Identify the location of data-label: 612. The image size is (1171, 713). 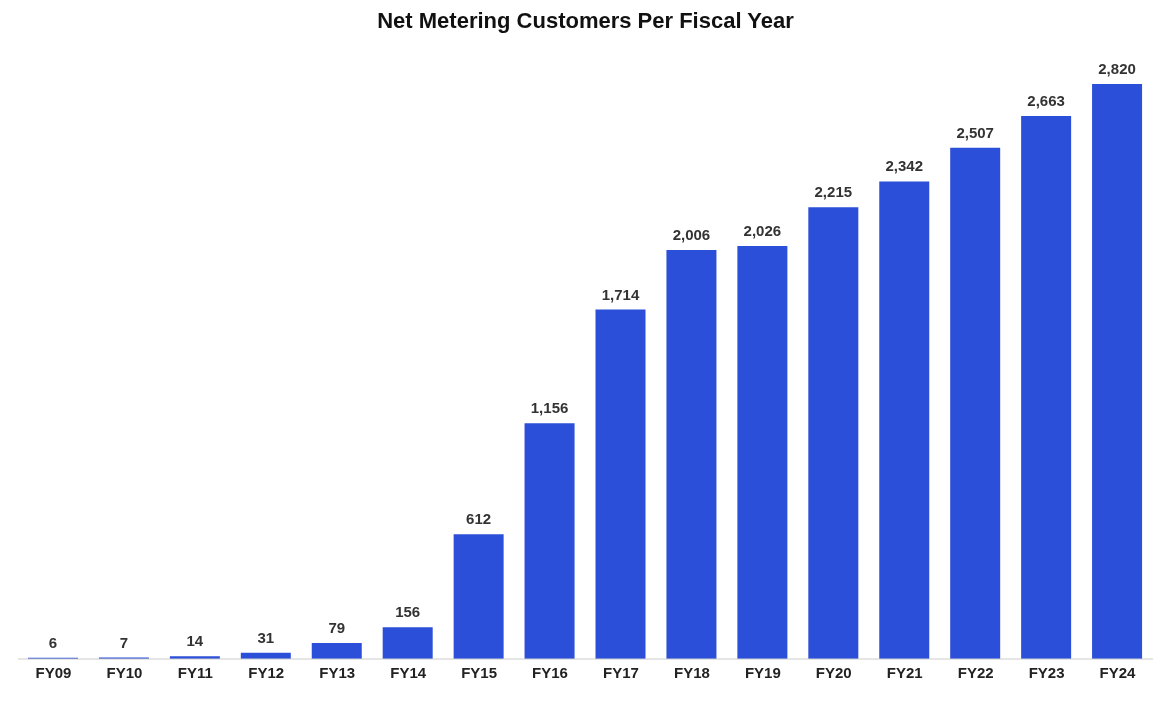
(479, 519).